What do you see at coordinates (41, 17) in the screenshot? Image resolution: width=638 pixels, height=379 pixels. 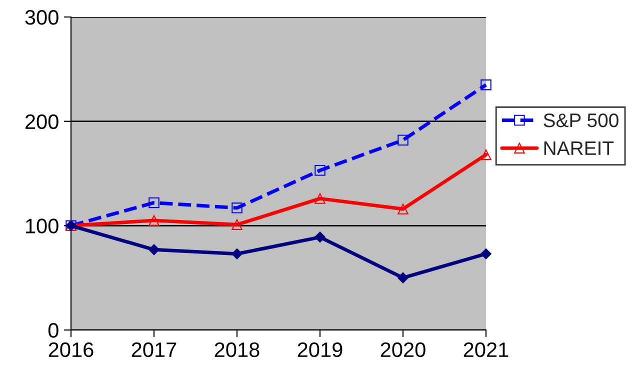 I see `y-tick-label: 300` at bounding box center [41, 17].